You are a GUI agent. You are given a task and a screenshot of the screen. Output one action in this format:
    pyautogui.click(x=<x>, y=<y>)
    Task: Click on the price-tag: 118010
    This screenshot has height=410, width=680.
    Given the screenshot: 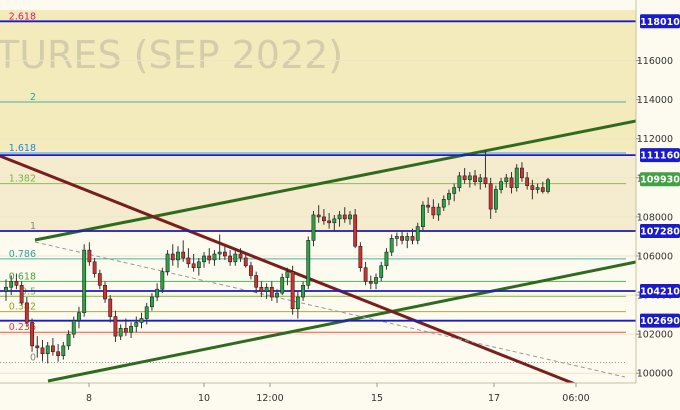 What is the action you would take?
    pyautogui.click(x=660, y=21)
    